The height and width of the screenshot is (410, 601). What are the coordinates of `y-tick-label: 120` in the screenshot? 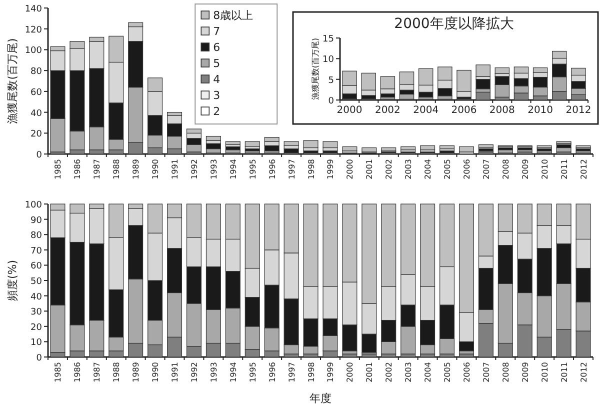 It's located at (33, 30).